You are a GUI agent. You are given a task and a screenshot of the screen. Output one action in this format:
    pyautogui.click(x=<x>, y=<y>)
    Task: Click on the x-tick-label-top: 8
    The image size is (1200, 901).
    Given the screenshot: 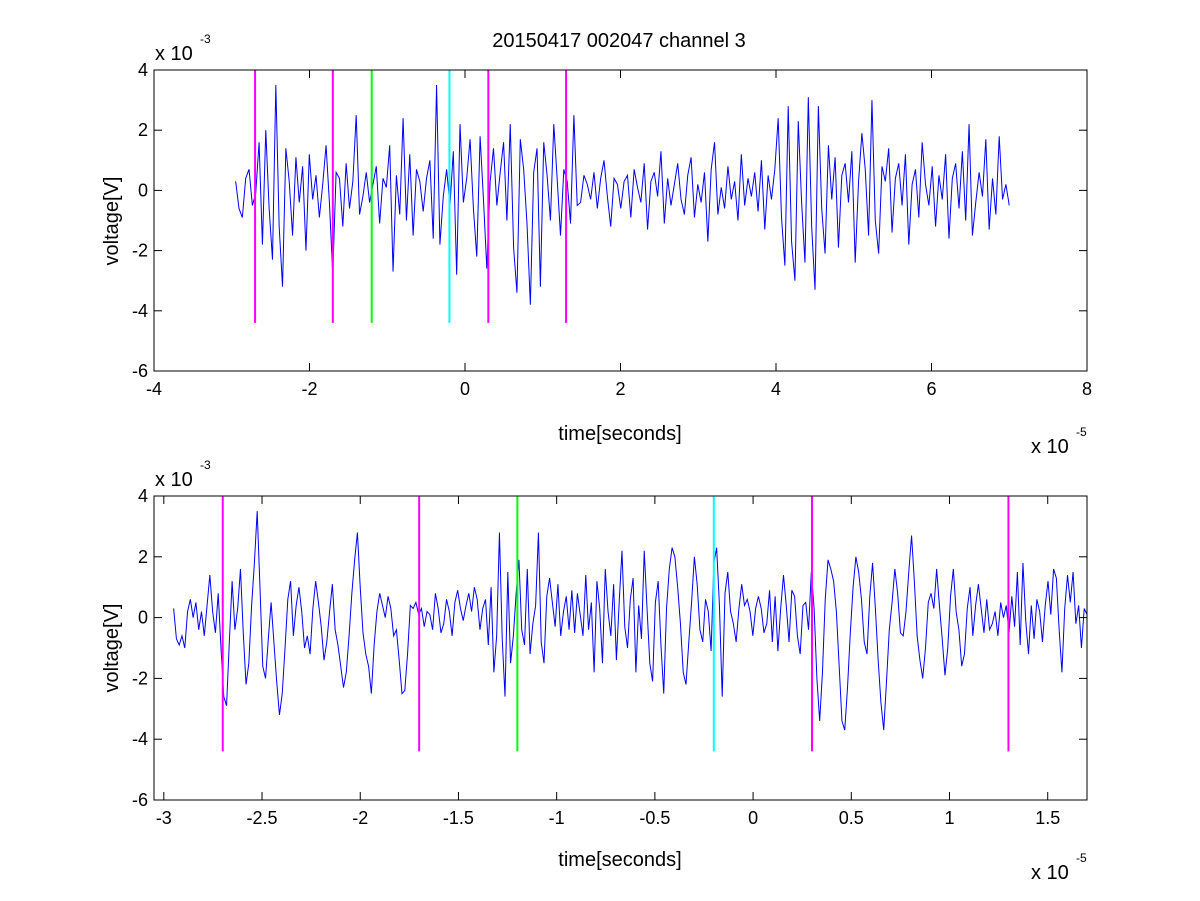 What is the action you would take?
    pyautogui.click(x=1087, y=389)
    